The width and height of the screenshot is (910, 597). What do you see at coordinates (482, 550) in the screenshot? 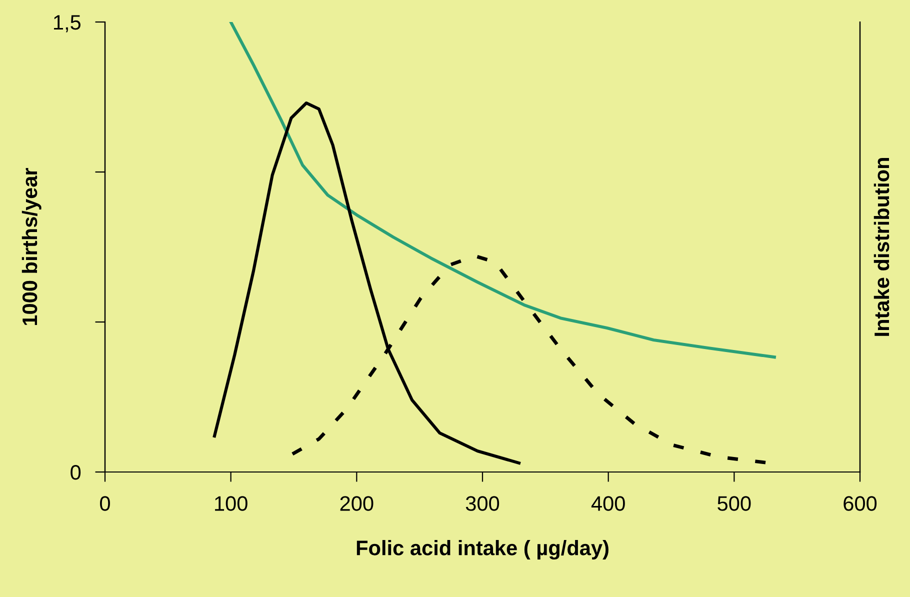
I see `x-axis-title: Folic acid intake ( µg/day)` at bounding box center [482, 550].